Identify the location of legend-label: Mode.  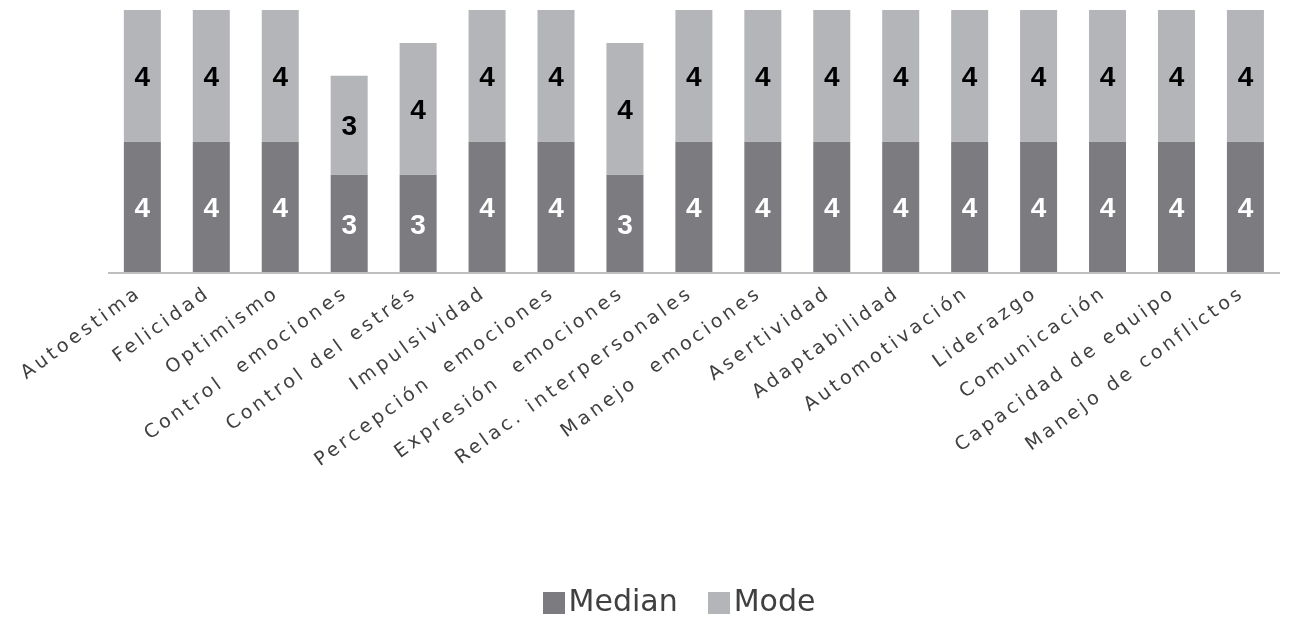
(774, 600).